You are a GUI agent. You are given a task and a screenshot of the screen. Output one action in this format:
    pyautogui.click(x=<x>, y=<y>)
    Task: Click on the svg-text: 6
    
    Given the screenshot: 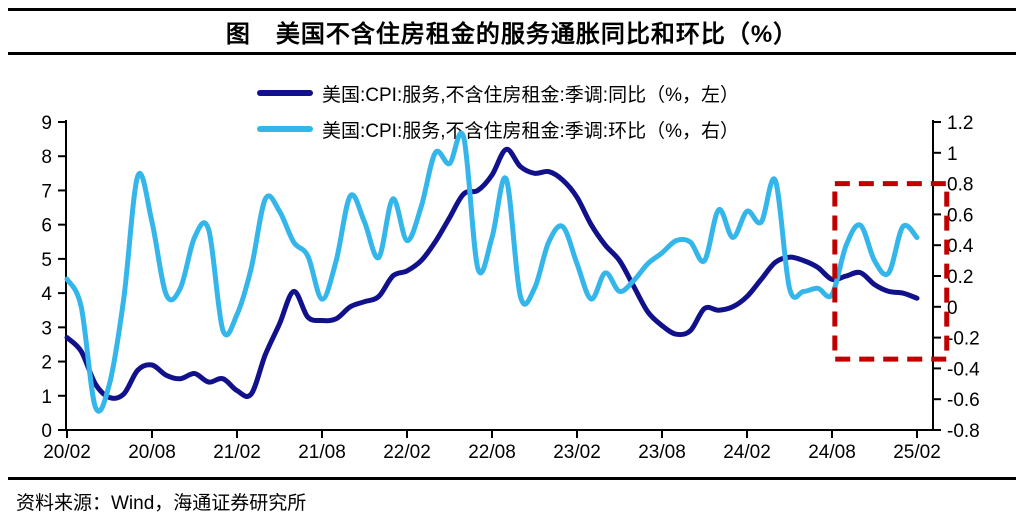 What is the action you would take?
    pyautogui.click(x=46, y=226)
    